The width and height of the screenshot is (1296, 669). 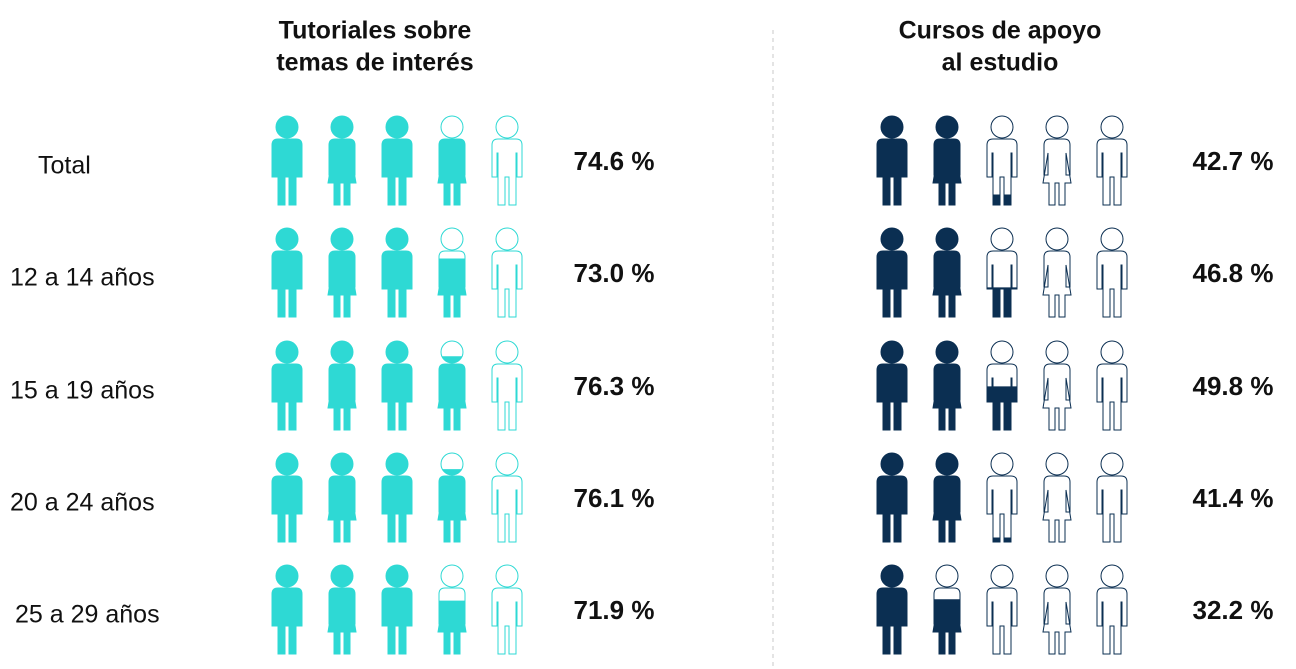 I want to click on value-label: 49.8 %, so click(x=1233, y=386).